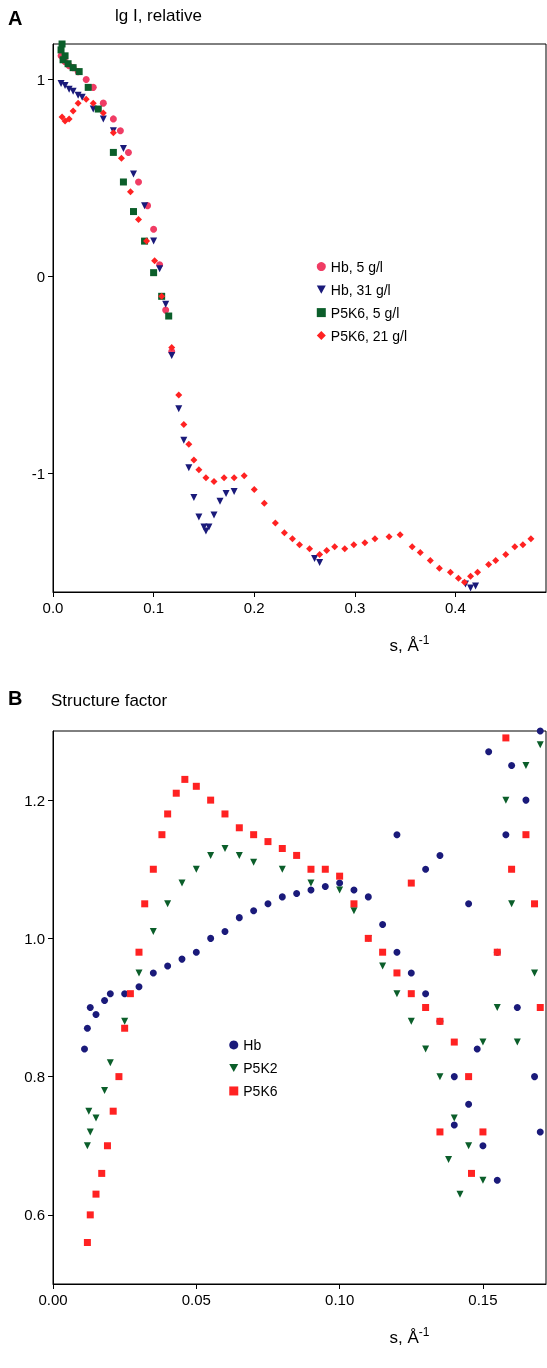 This screenshot has height=1368, width=547. Describe the element at coordinates (360, 289) in the screenshot. I see `legend-label: Hb, 31 g/l` at that location.